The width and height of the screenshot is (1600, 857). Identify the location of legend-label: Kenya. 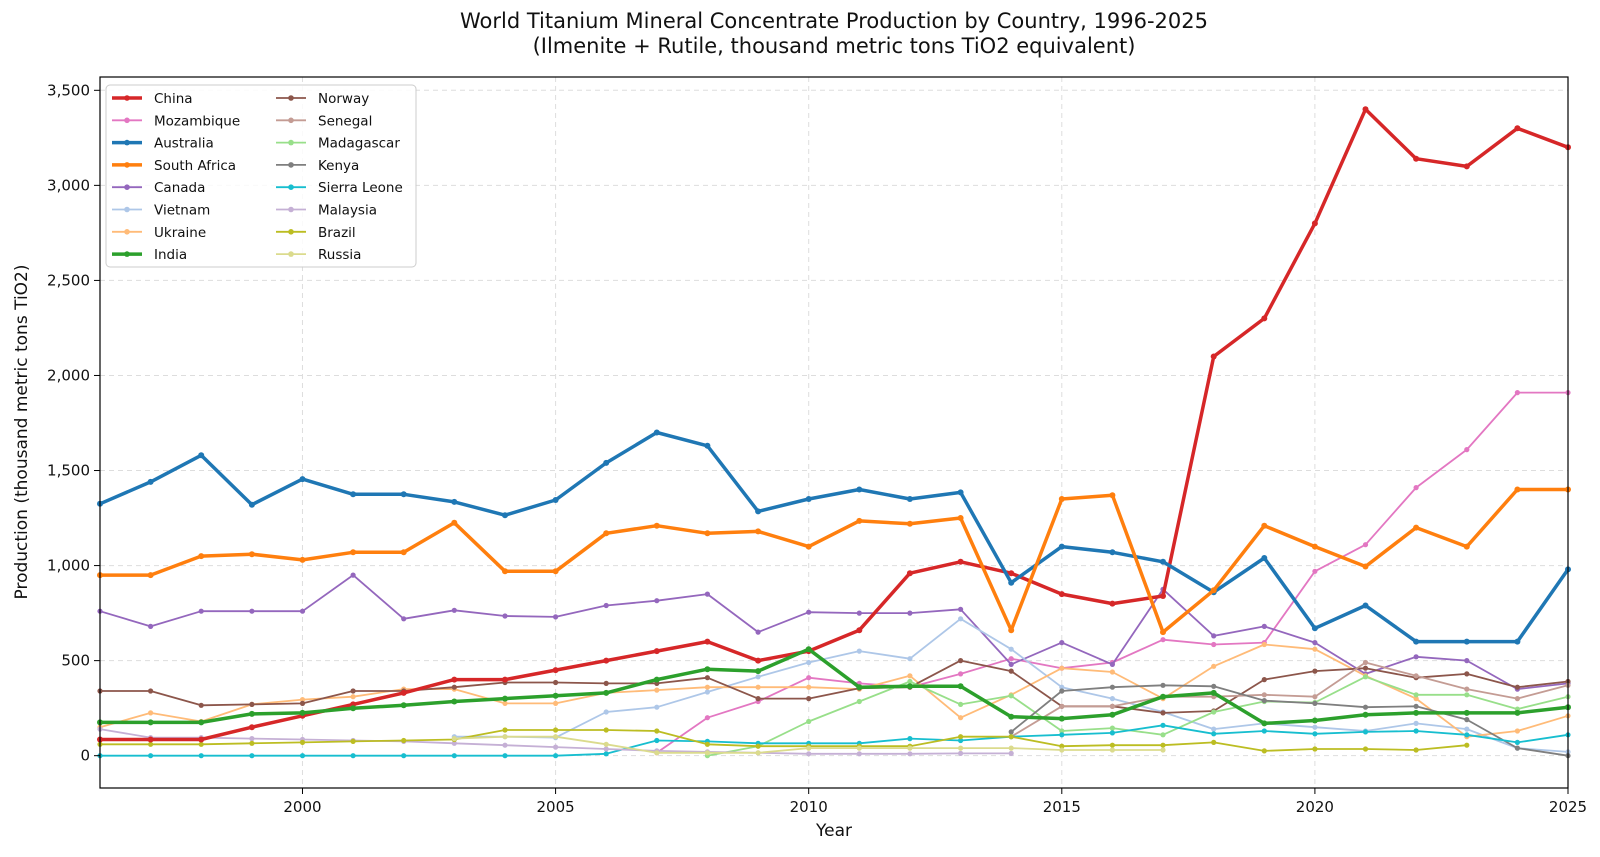
(338, 166).